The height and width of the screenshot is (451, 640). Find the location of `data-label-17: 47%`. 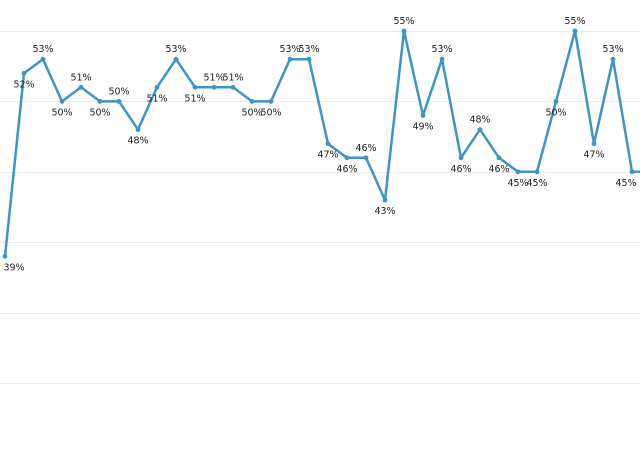

data-label-17: 47% is located at coordinates (327, 155).